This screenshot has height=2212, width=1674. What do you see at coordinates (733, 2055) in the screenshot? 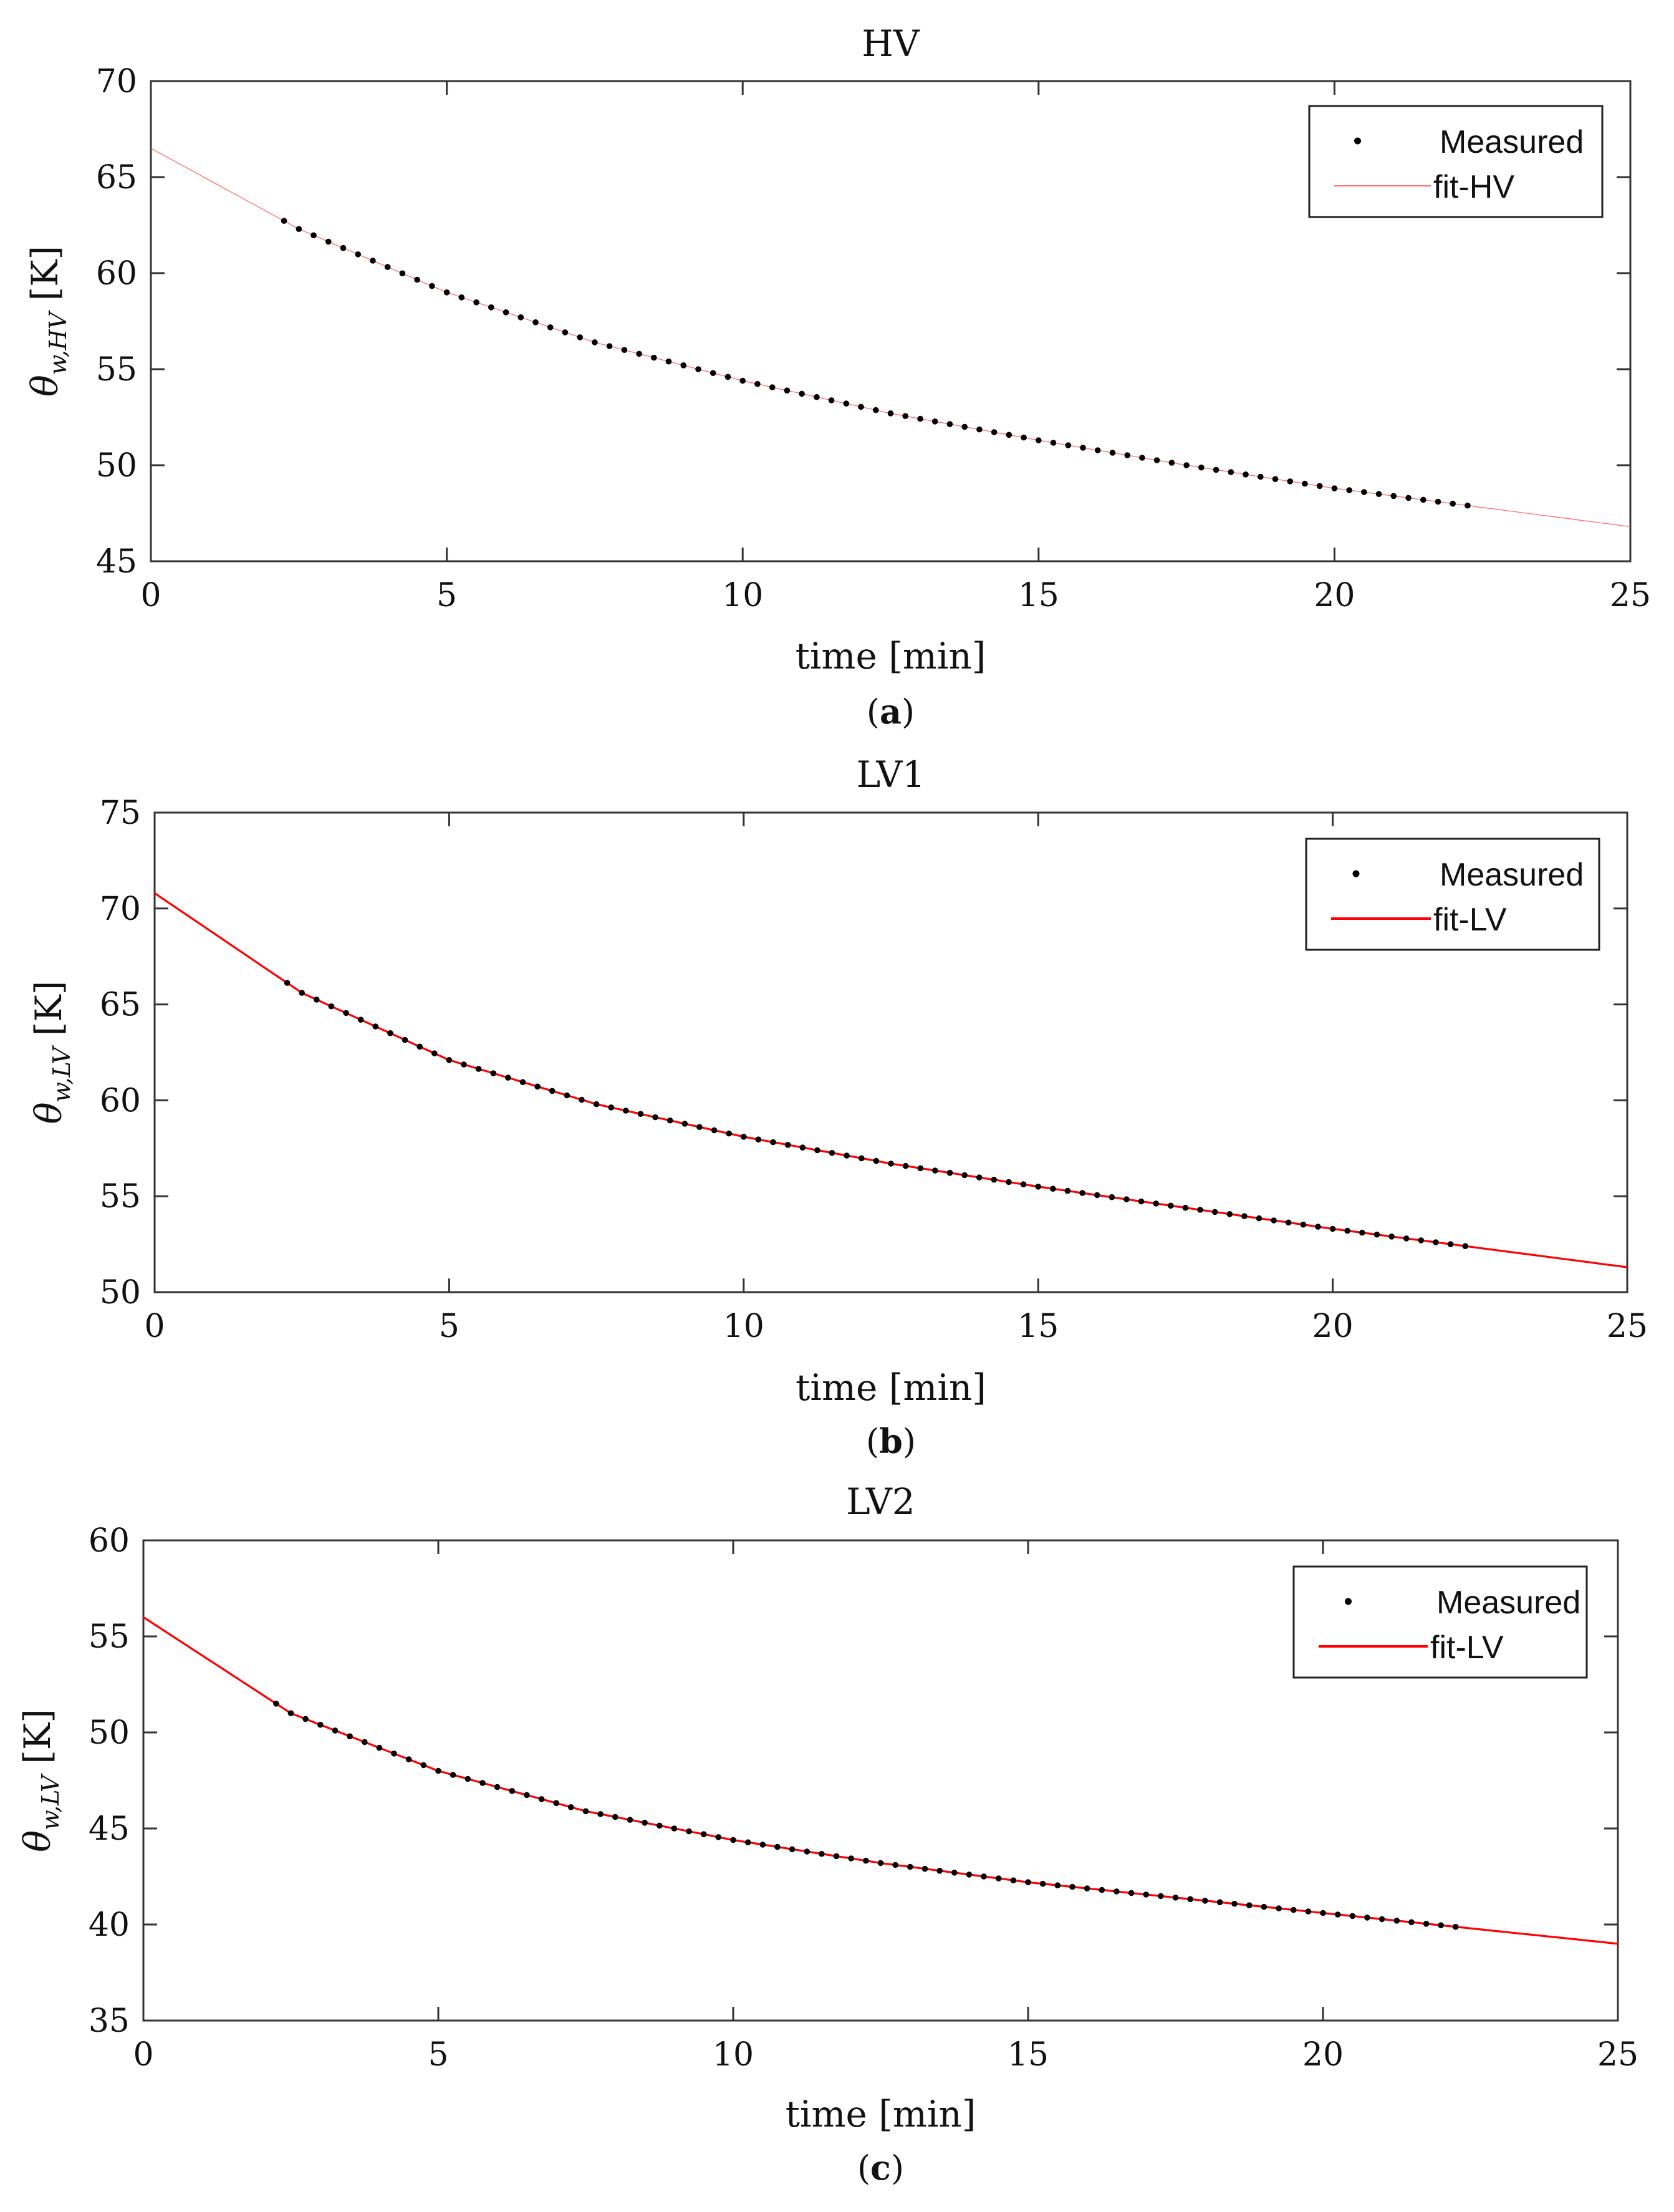
I see `x-tick-label: 10` at bounding box center [733, 2055].